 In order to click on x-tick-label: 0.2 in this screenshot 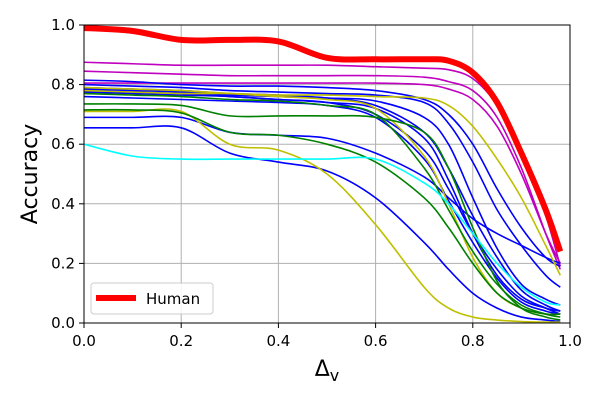, I will do `click(181, 341)`.